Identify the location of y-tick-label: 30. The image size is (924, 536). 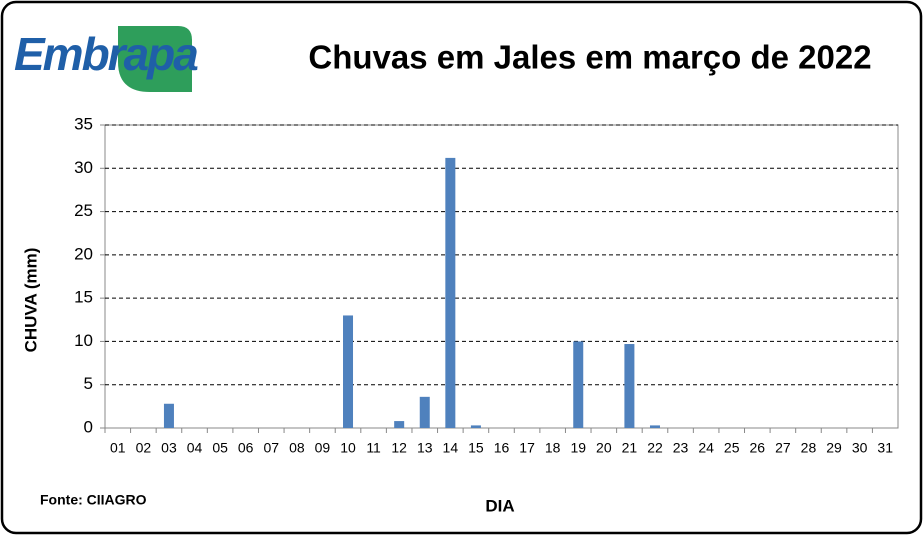
(83, 167).